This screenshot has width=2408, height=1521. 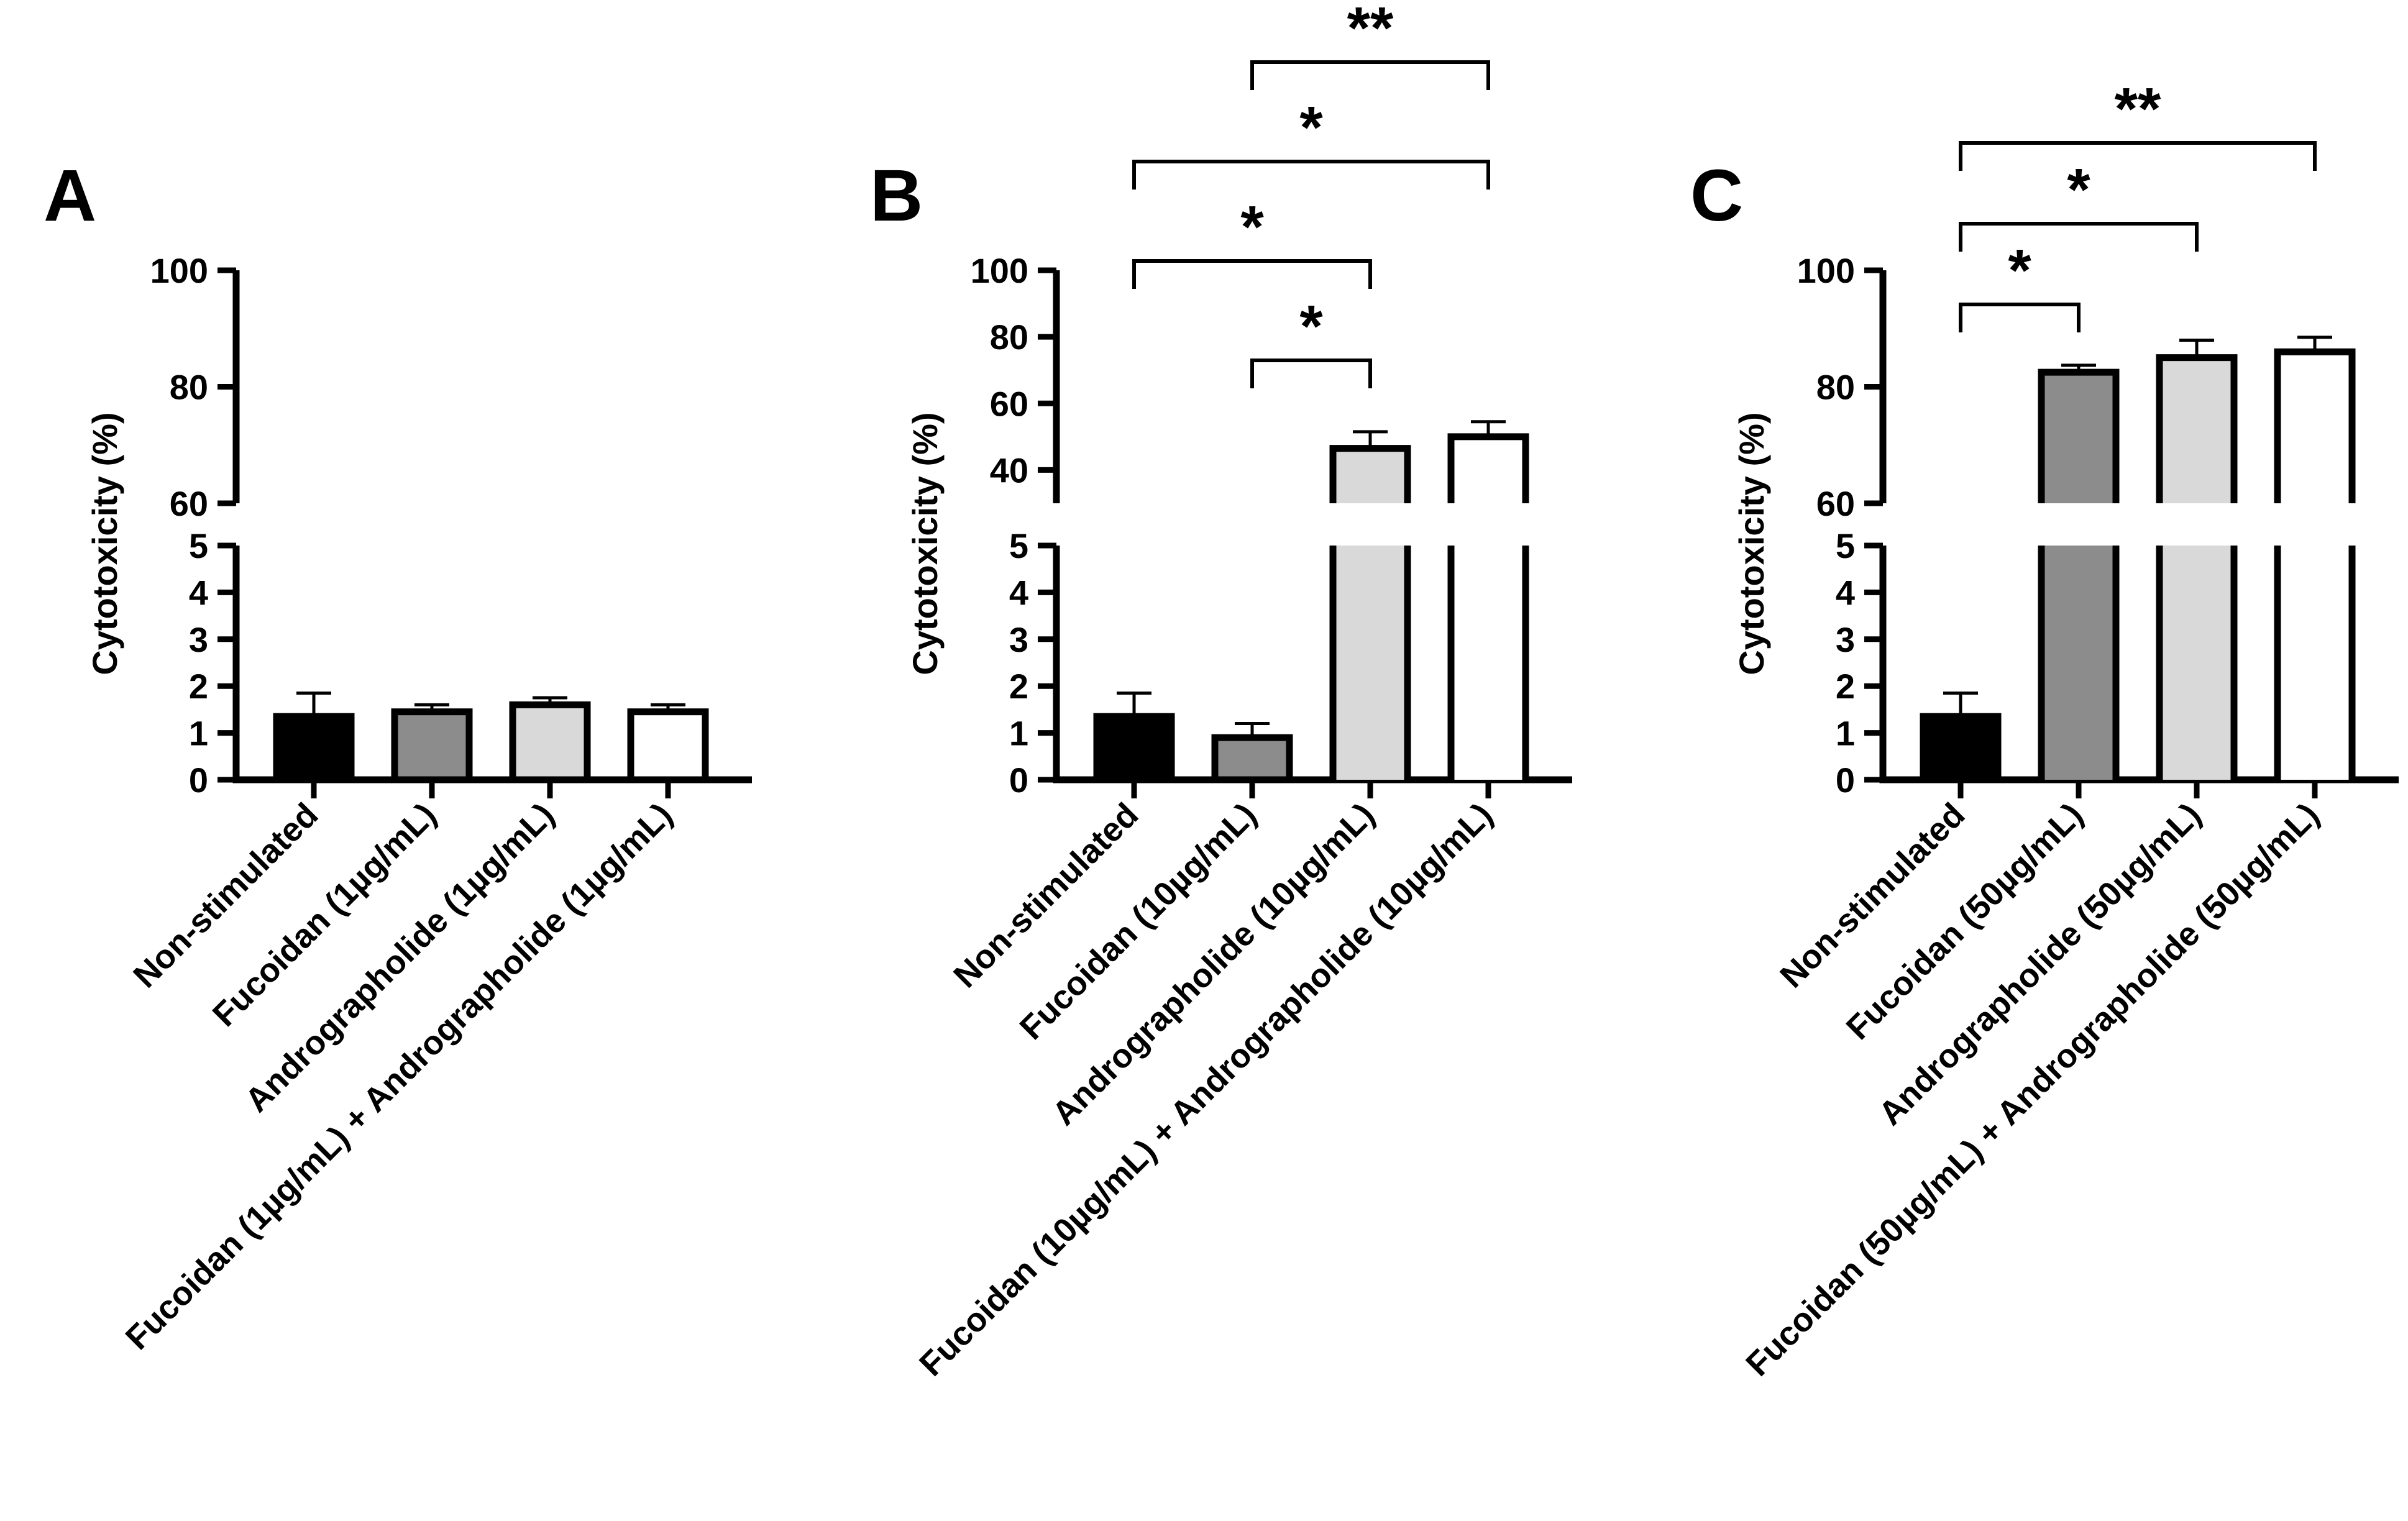 What do you see at coordinates (69, 196) in the screenshot?
I see `panel-letter: A` at bounding box center [69, 196].